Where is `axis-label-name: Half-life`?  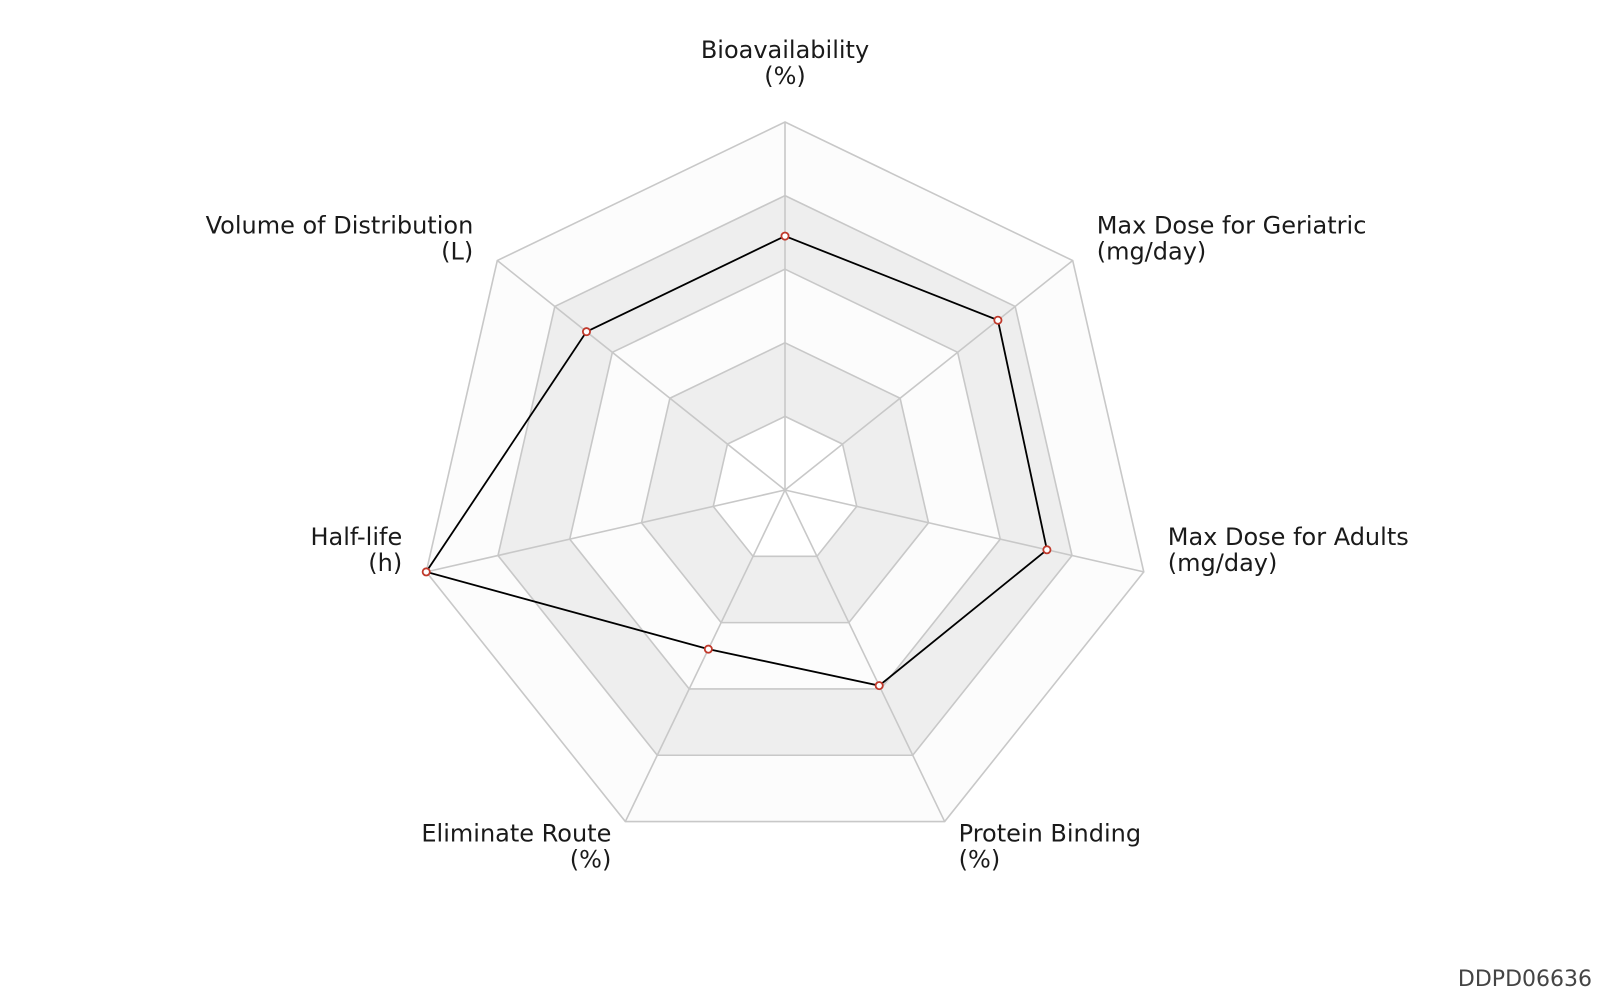
axis-label-name: Half-life is located at coordinates (356, 537).